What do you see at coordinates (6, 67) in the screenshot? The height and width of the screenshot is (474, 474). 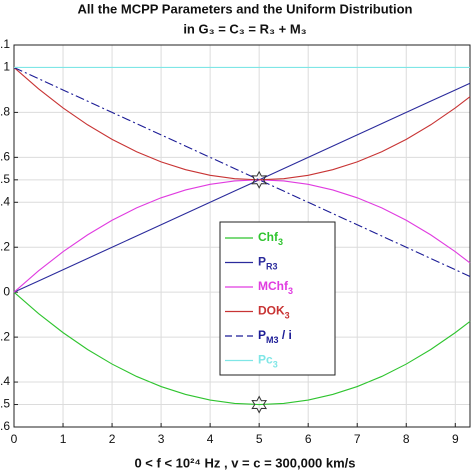 I see `y-tick-label: 1` at bounding box center [6, 67].